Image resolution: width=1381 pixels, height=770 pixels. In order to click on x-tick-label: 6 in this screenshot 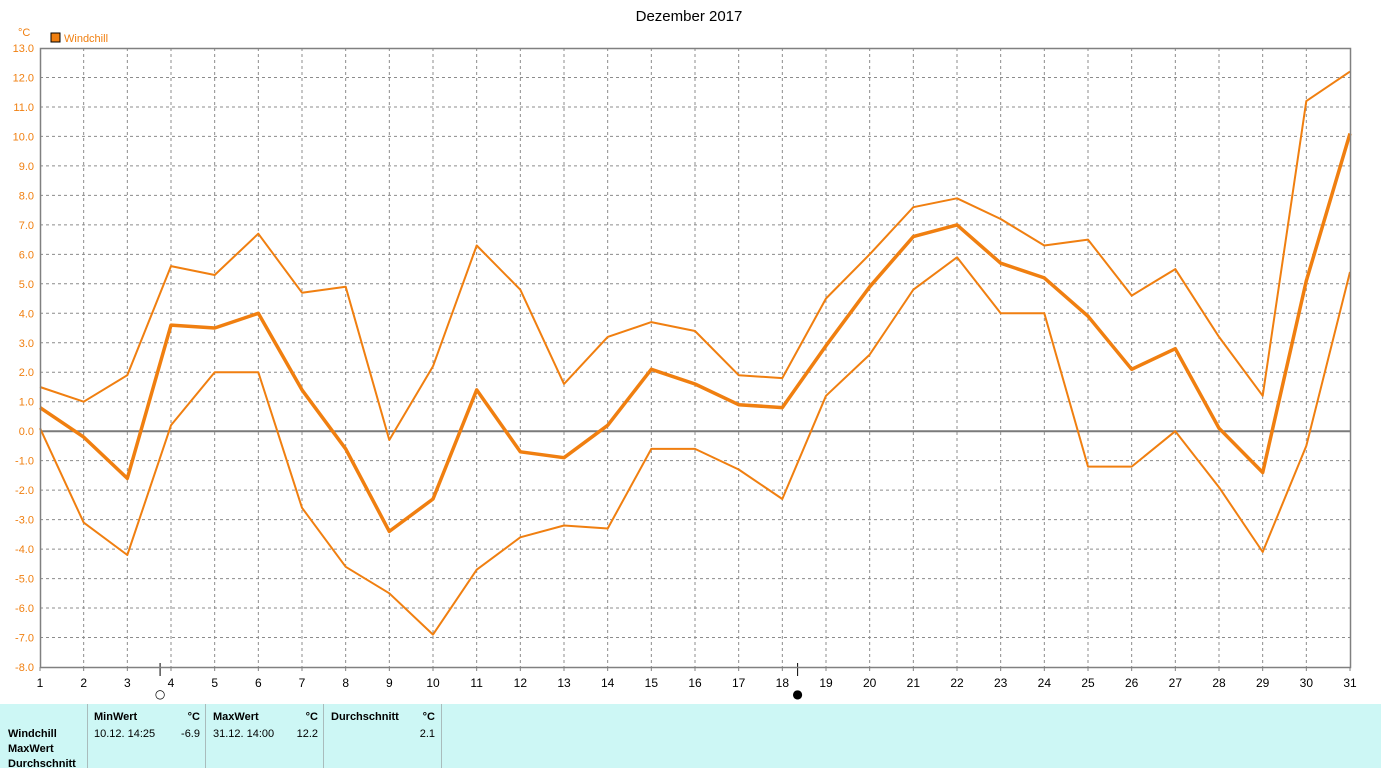, I will do `click(258, 683)`.